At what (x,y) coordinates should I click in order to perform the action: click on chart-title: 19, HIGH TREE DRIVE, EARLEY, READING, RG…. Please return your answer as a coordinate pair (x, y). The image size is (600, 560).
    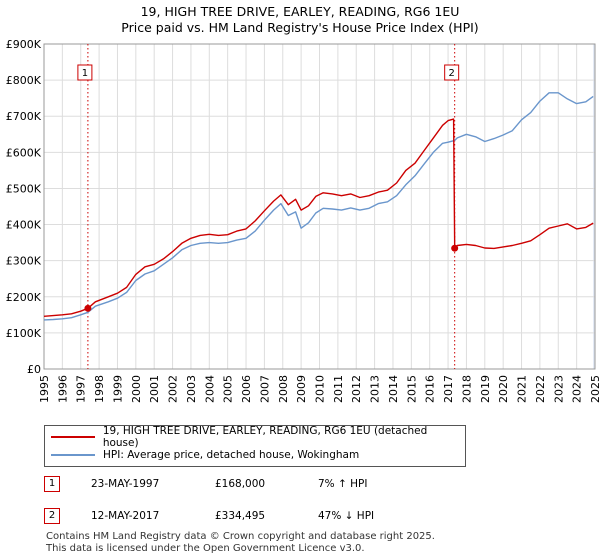
    Looking at the image, I should click on (300, 11).